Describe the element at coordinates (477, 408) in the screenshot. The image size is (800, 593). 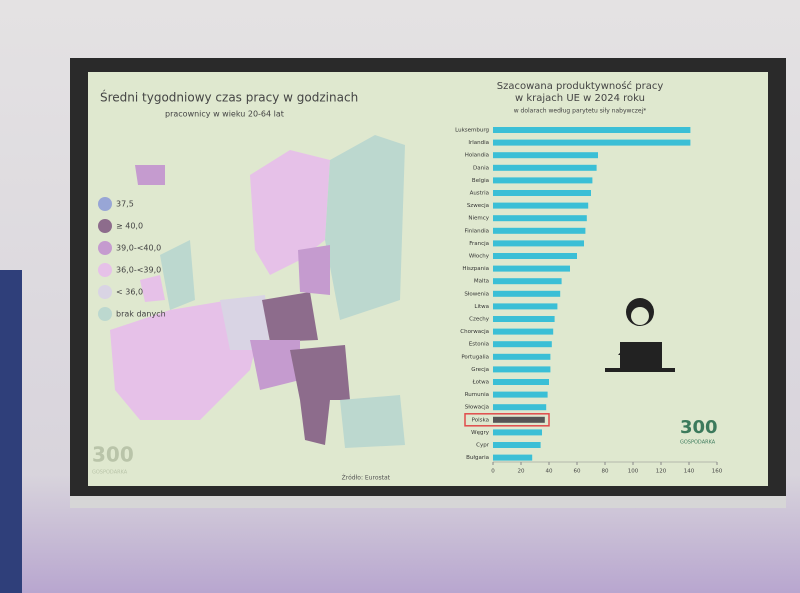
I see `bar-label: Słowacja` at that location.